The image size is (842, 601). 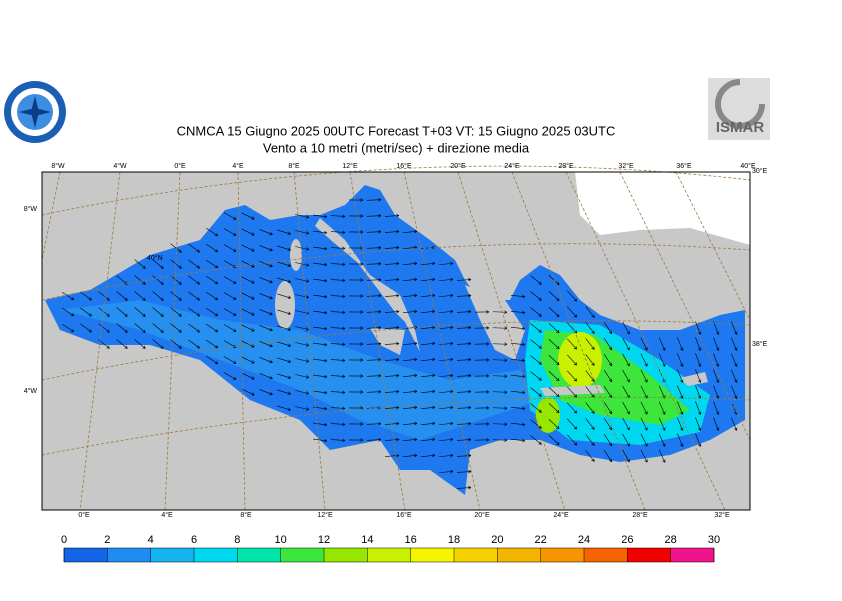 I want to click on lon-label: 8°W, so click(x=58, y=166).